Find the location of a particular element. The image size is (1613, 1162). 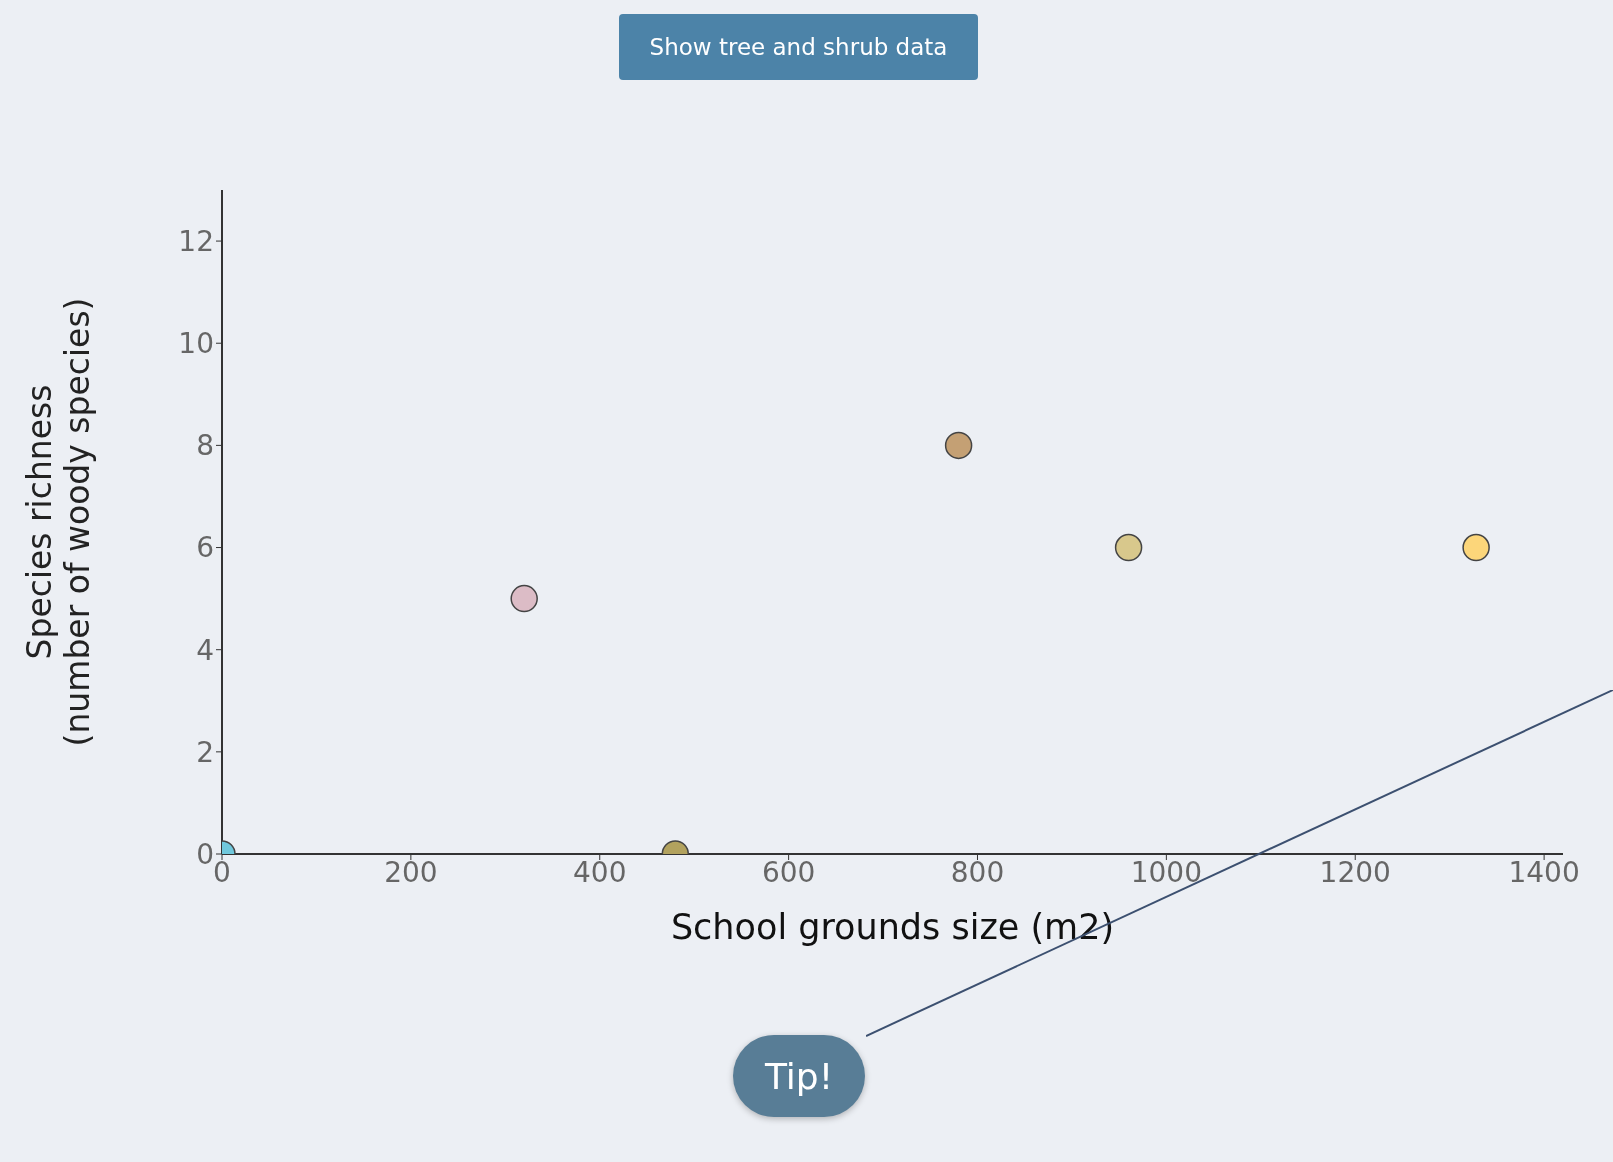

y-tick-label: 6 is located at coordinates (205, 548).